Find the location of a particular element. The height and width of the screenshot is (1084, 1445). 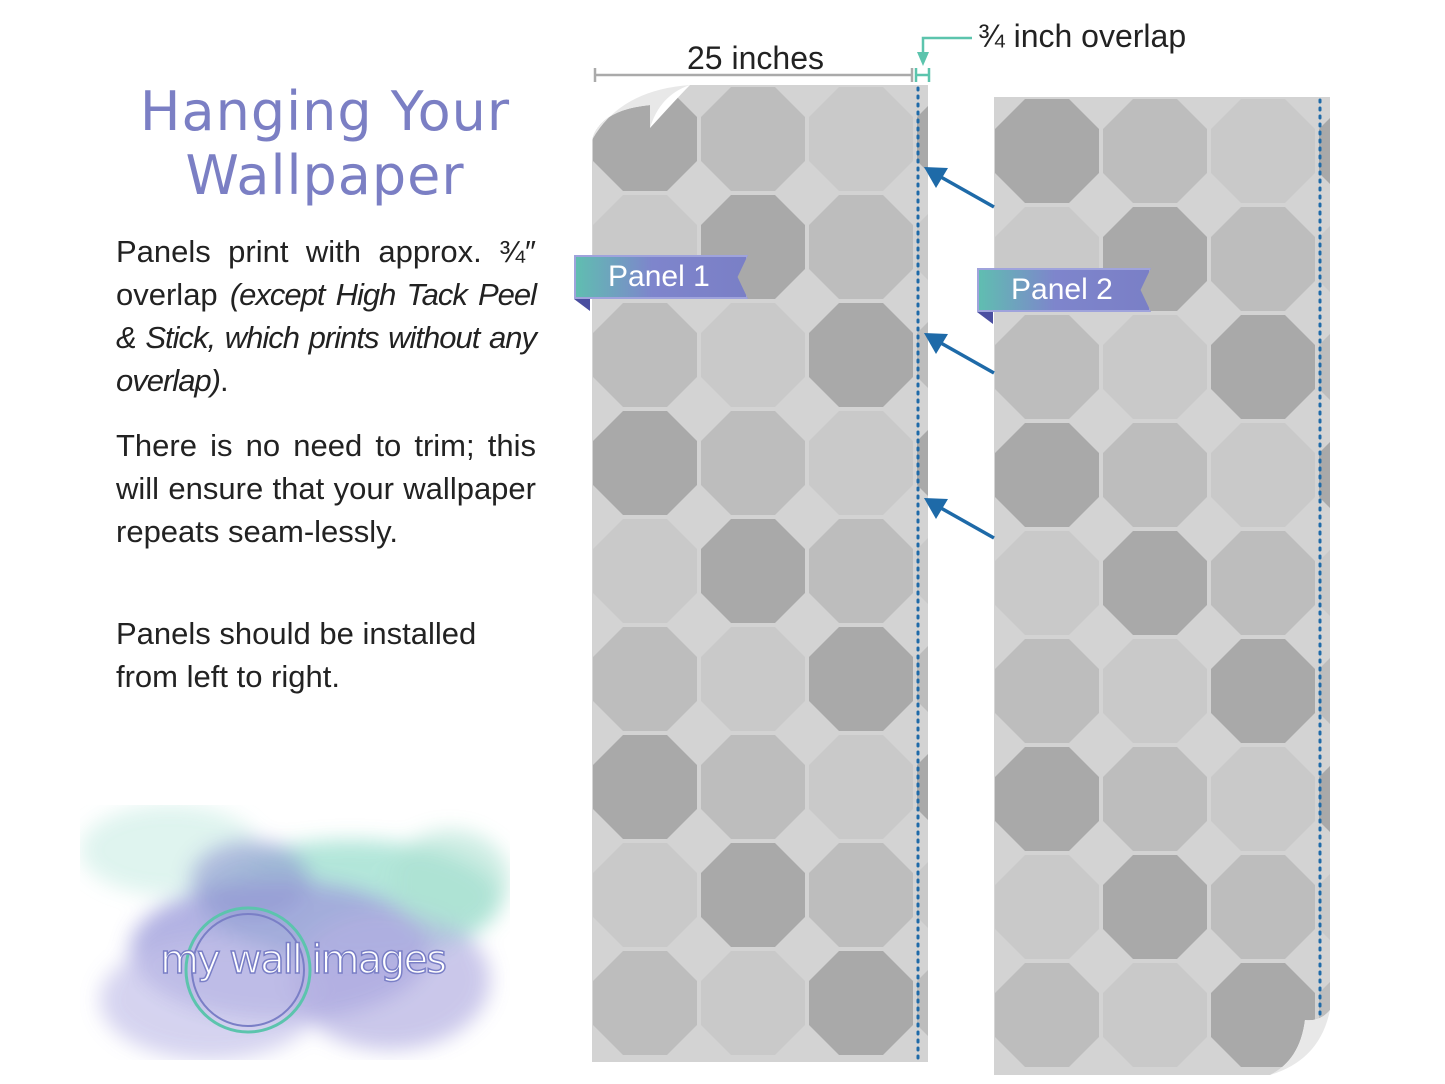

alignment-arrows is located at coordinates (959, 353).